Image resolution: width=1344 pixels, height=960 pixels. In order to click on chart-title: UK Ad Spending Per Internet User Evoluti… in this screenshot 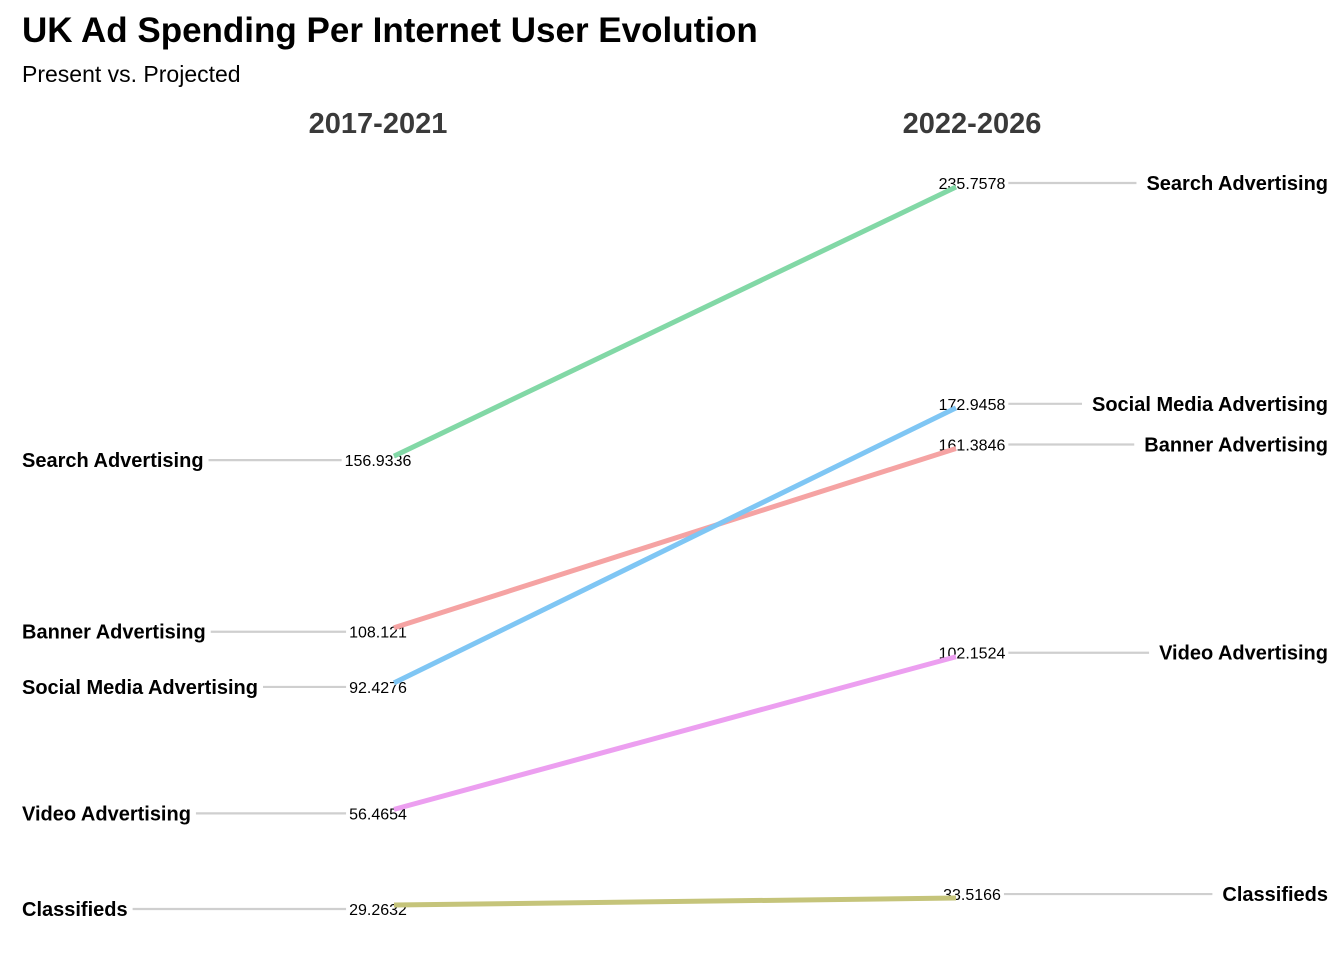, I will do `click(390, 30)`.